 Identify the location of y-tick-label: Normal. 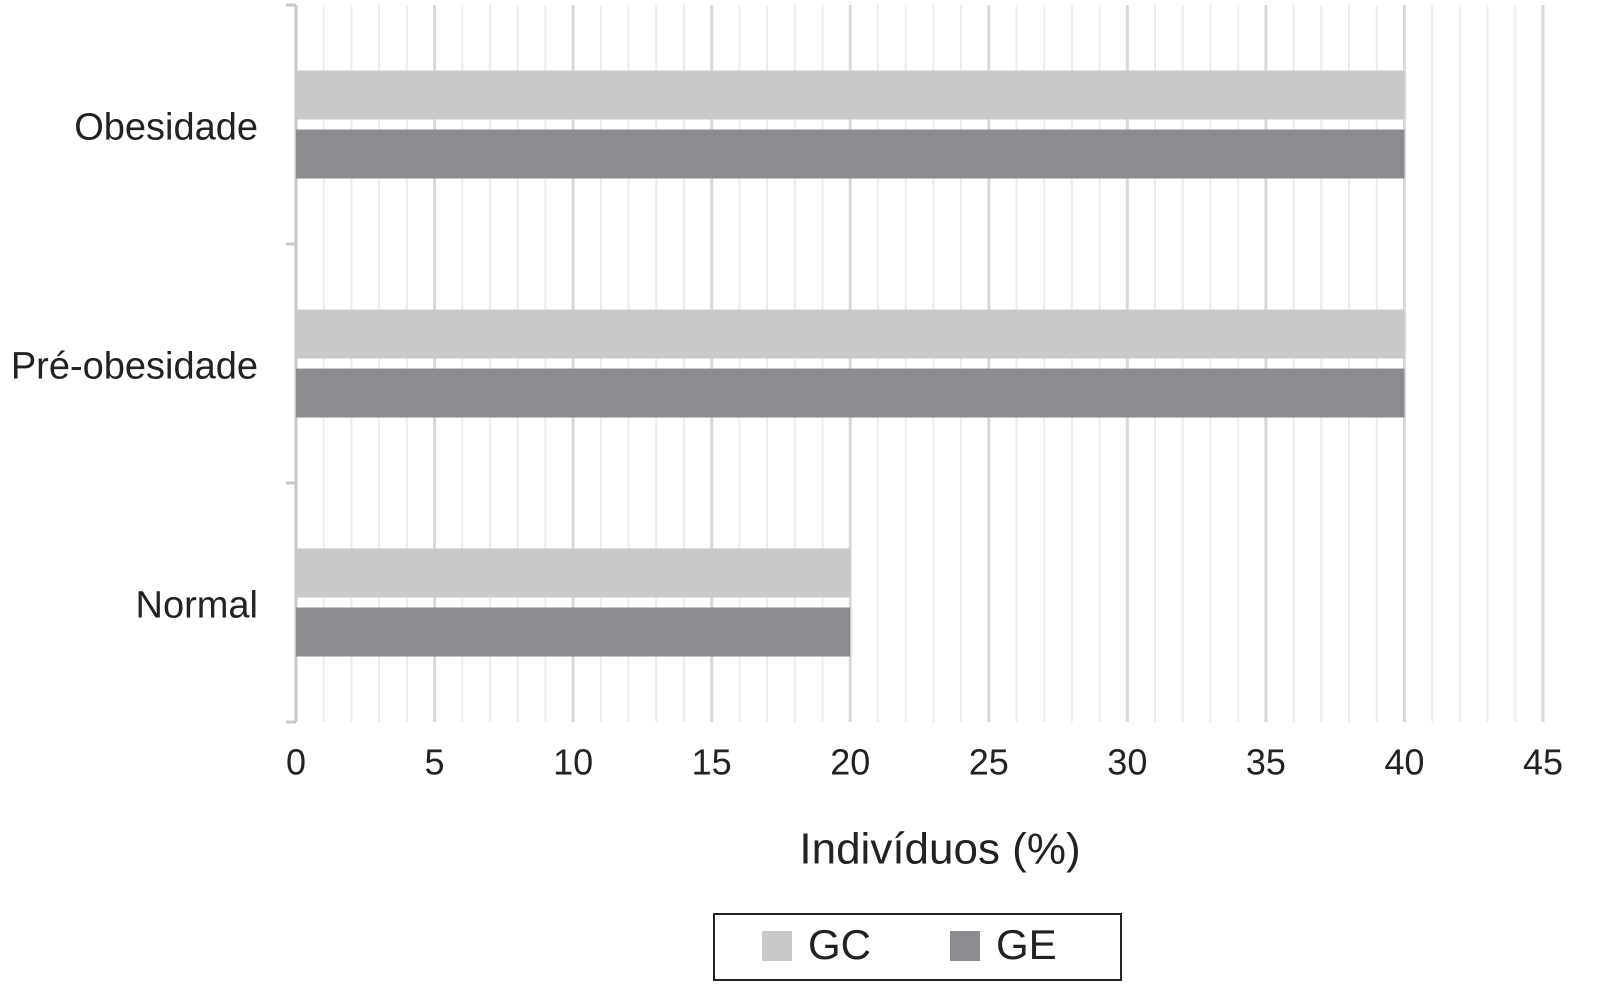
(197, 606).